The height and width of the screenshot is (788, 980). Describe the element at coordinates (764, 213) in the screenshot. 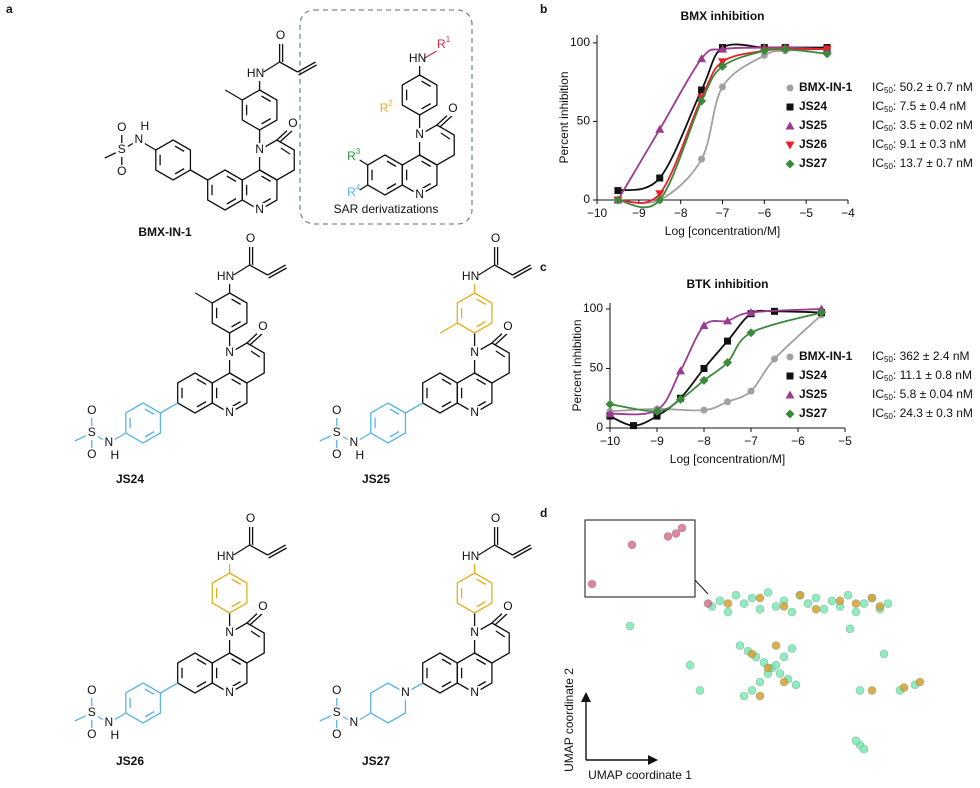

I see `x-tick-label: −6` at that location.